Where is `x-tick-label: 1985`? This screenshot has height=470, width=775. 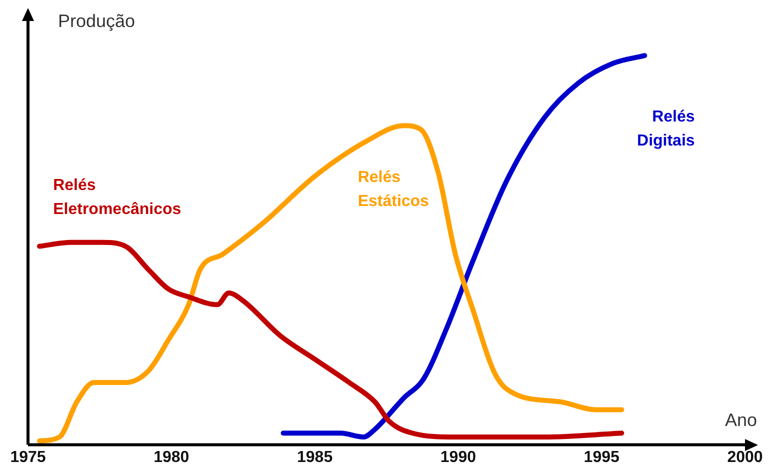 x-tick-label: 1985 is located at coordinates (315, 457).